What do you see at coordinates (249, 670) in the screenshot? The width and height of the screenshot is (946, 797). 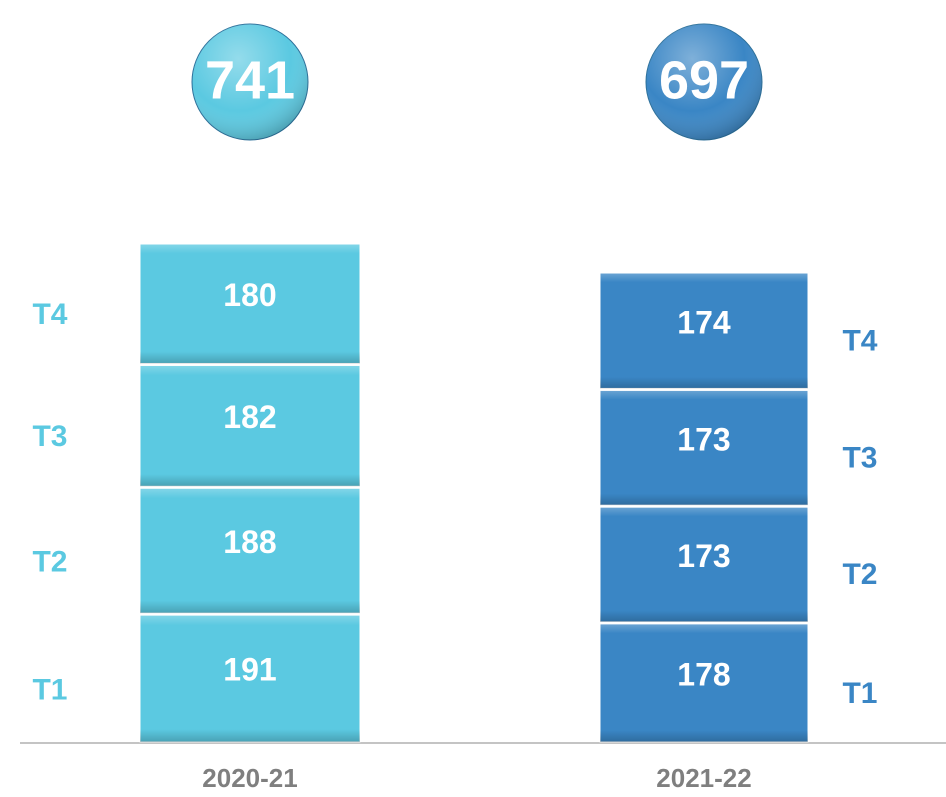 I see `segment-label: 191` at bounding box center [249, 670].